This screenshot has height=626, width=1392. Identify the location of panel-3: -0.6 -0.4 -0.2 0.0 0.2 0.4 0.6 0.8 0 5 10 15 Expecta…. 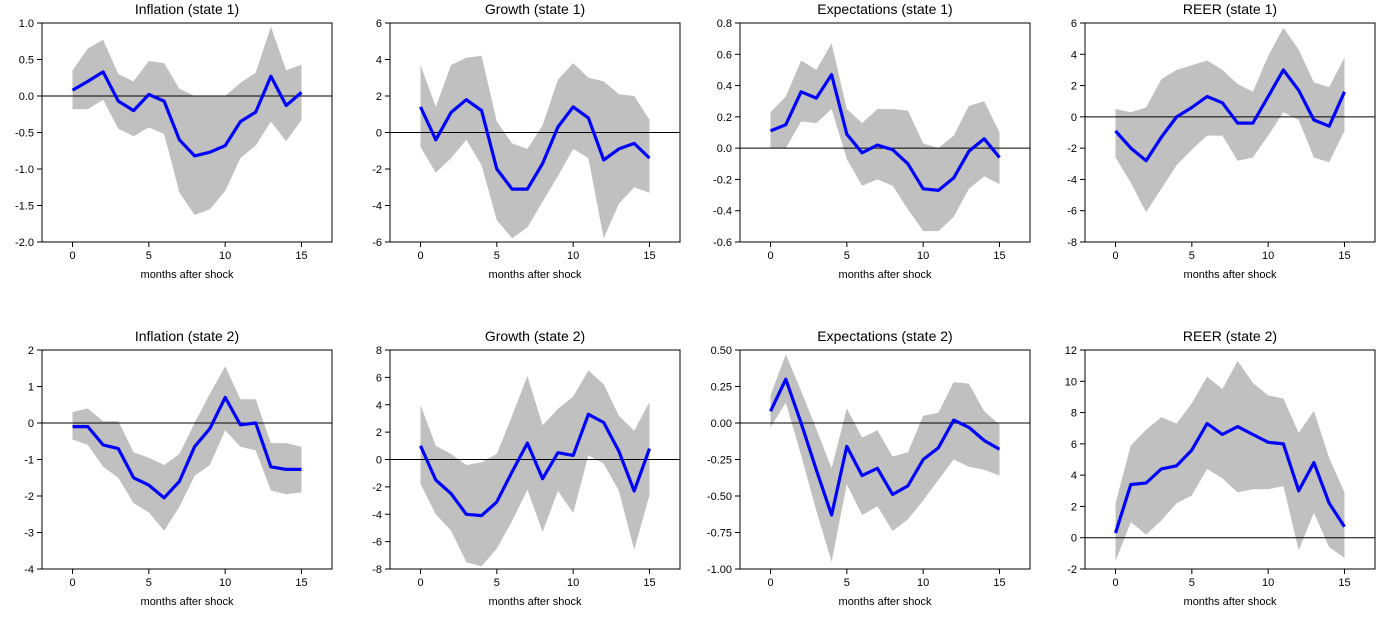
(872, 141).